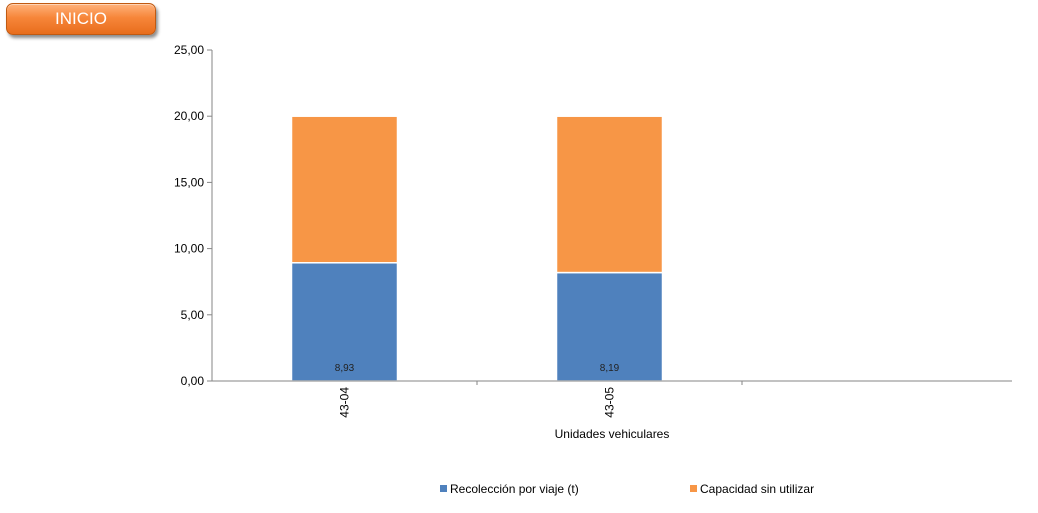 The width and height of the screenshot is (1038, 513). I want to click on y-tick-label: 20,00, so click(189, 116).